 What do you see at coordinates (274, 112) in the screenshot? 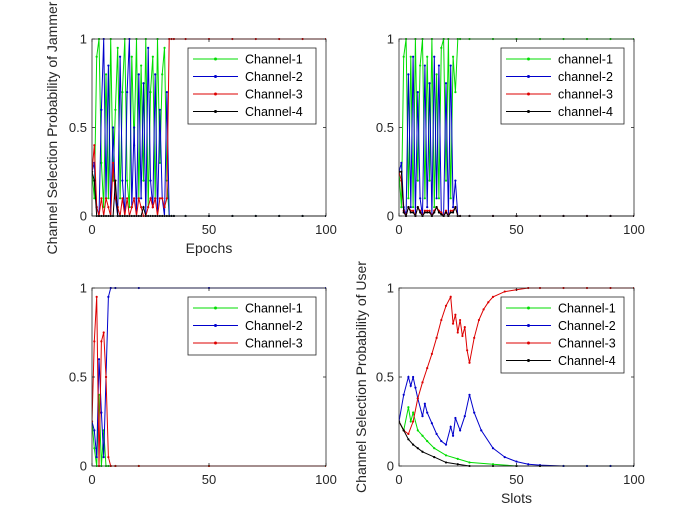
I see `legend-label-channel-4: Channel-4` at bounding box center [274, 112].